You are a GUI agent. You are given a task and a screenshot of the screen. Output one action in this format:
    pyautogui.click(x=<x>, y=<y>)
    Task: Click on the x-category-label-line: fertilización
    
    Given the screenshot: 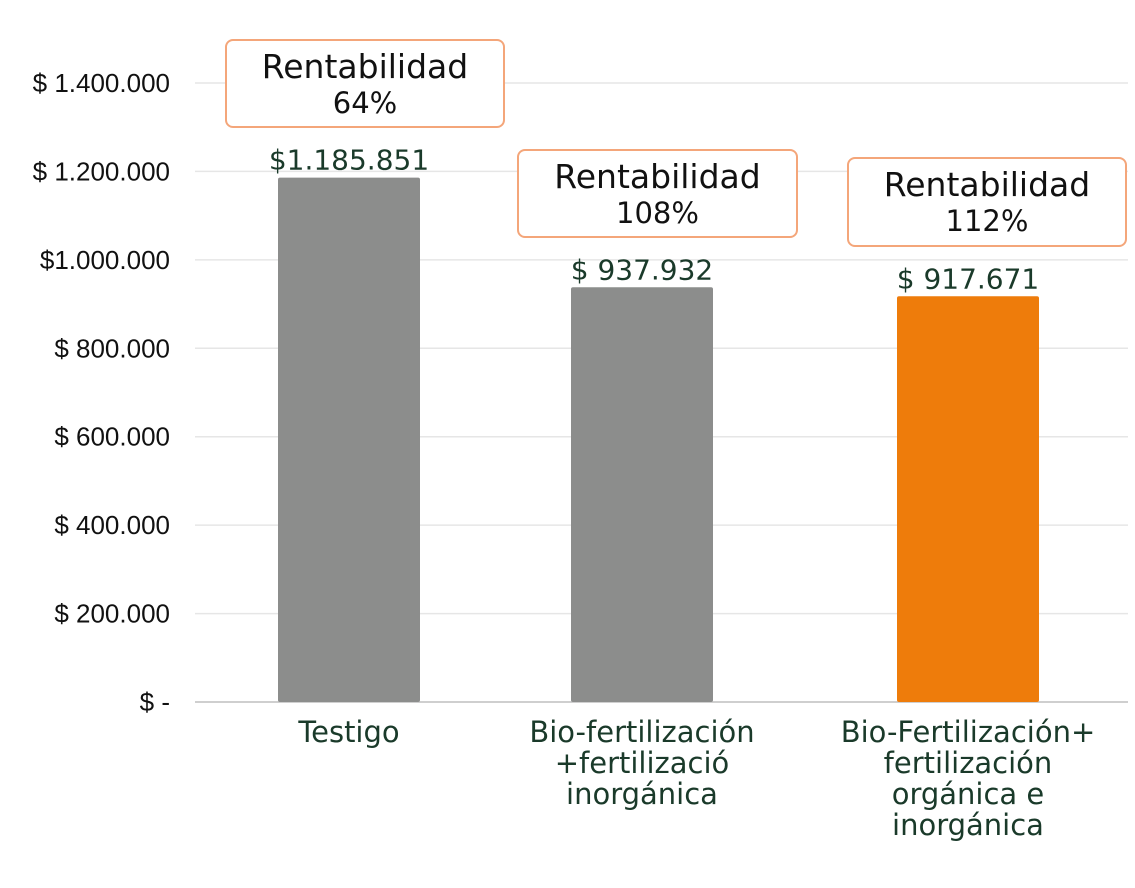 What is the action you would take?
    pyautogui.click(x=968, y=763)
    